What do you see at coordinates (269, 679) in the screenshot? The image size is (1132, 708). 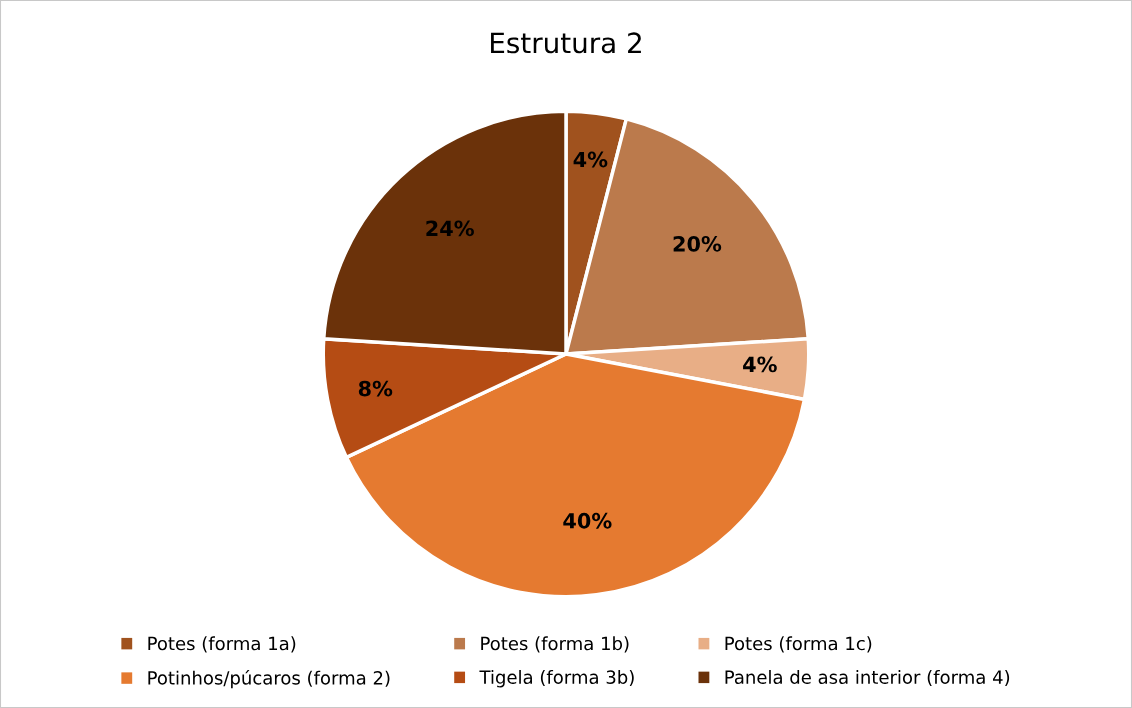 I see `legend-label: Potinhos/púcaros (forma 2)` at bounding box center [269, 679].